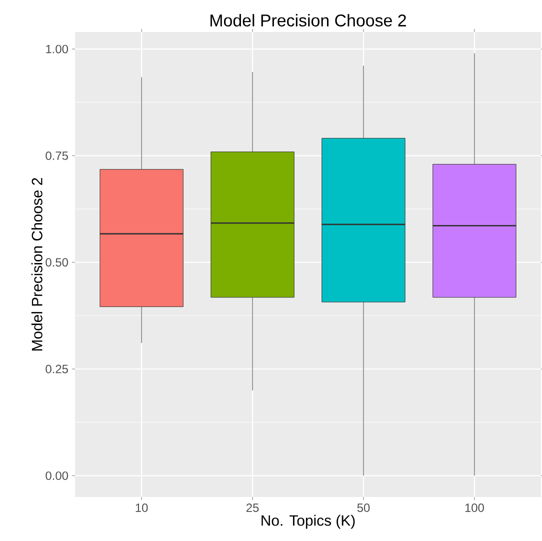  I want to click on x-axis-title: No. Topics (K), so click(308, 521).